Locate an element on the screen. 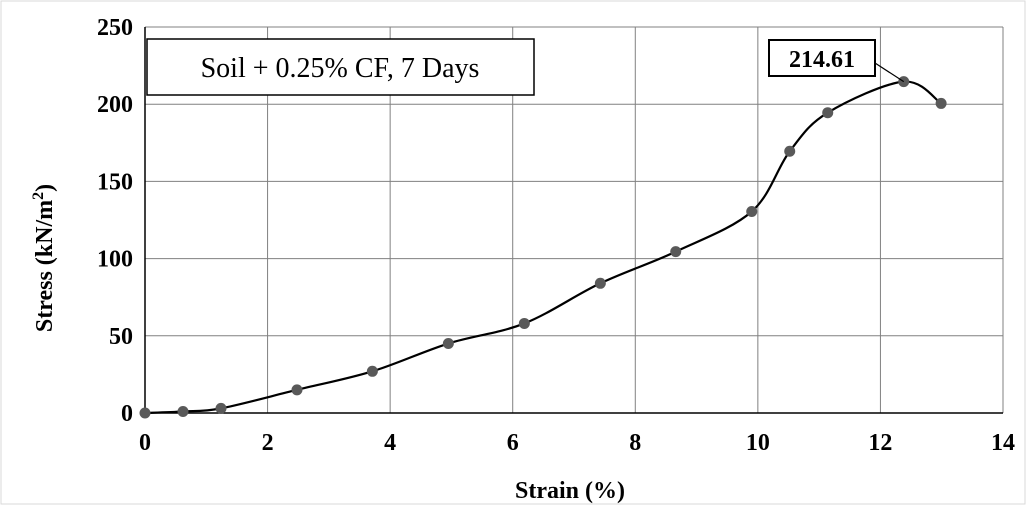 This screenshot has height=506, width=1027. chart-title-box: Soil + 0.25% CF, 7 Days is located at coordinates (340, 67).